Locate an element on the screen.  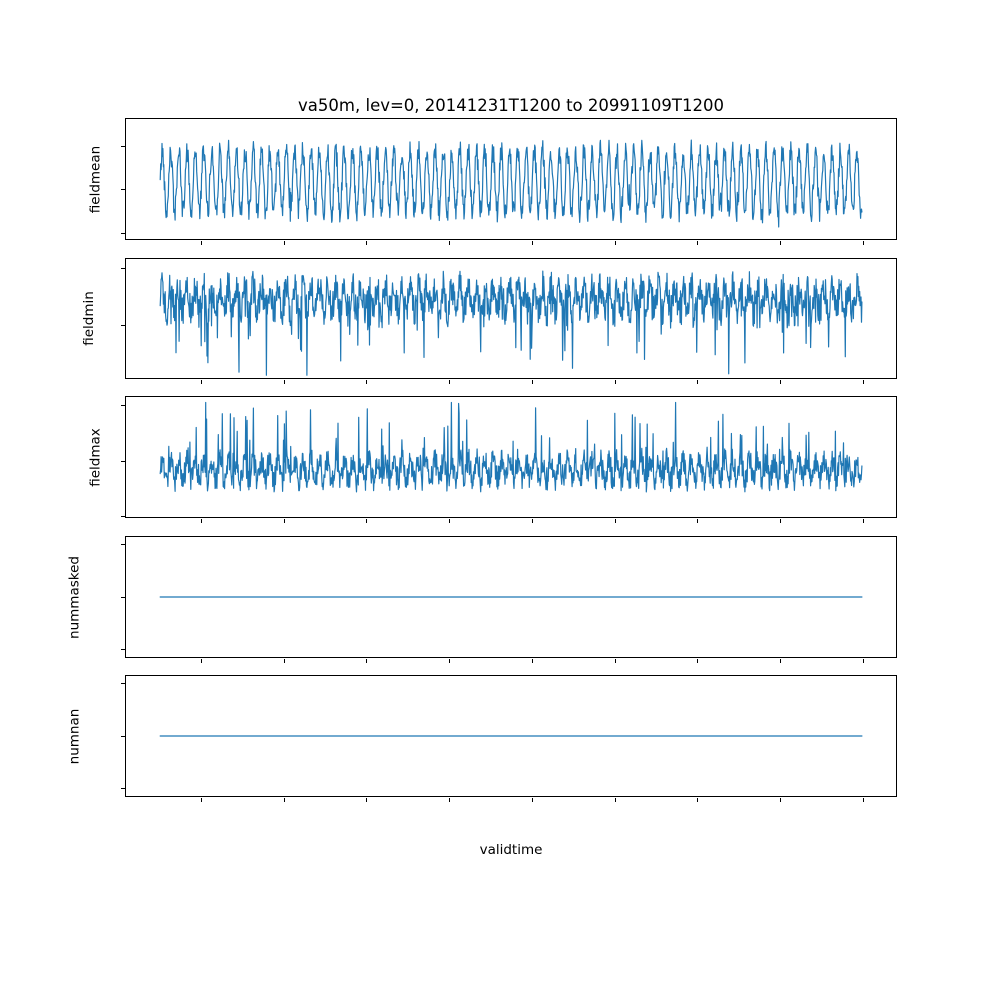
y-axis-label-numnan: numnan is located at coordinates (74, 736).